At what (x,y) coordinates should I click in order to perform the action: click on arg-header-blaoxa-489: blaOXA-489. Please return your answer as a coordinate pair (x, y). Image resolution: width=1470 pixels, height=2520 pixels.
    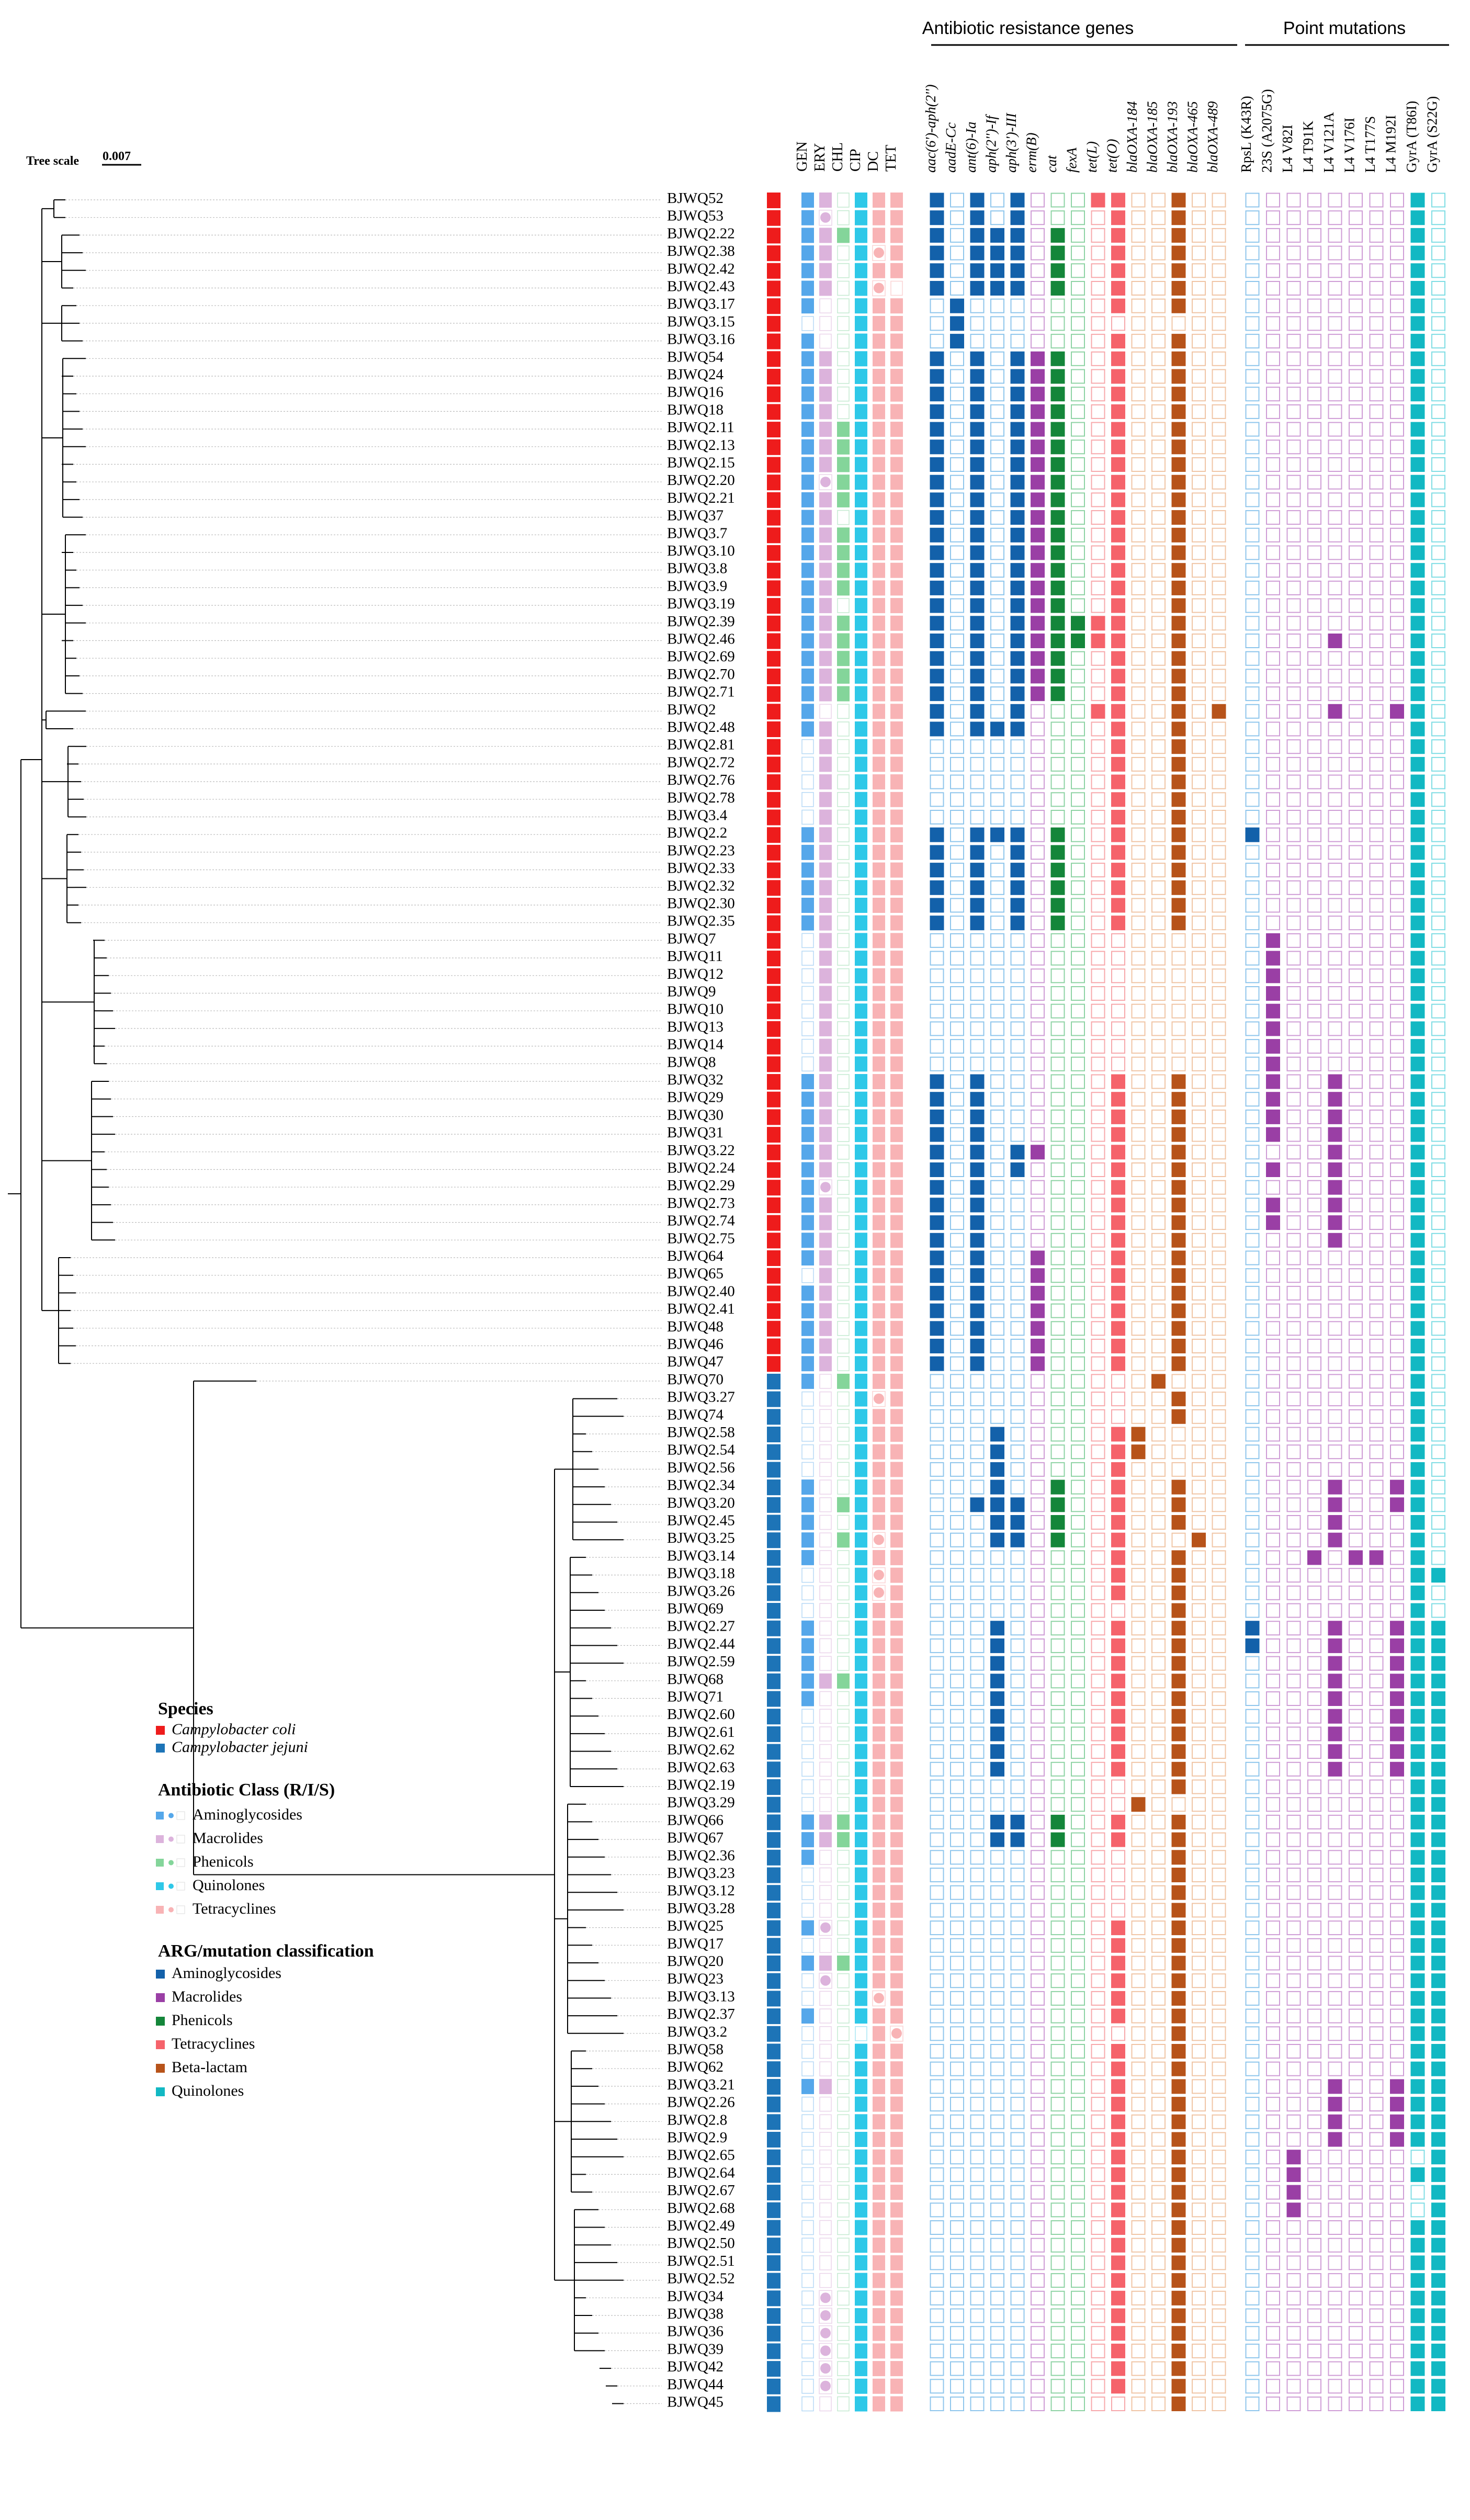
    Looking at the image, I should click on (1212, 137).